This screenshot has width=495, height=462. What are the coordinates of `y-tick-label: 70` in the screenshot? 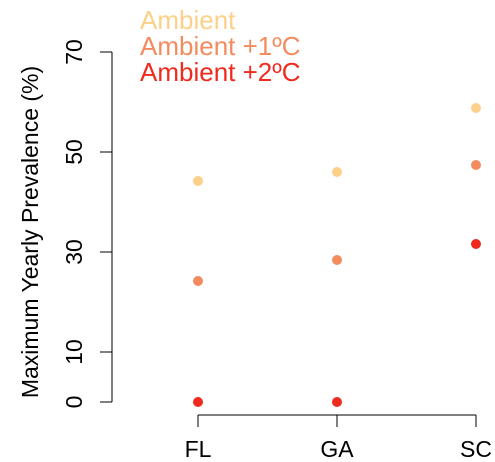 It's located at (74, 52).